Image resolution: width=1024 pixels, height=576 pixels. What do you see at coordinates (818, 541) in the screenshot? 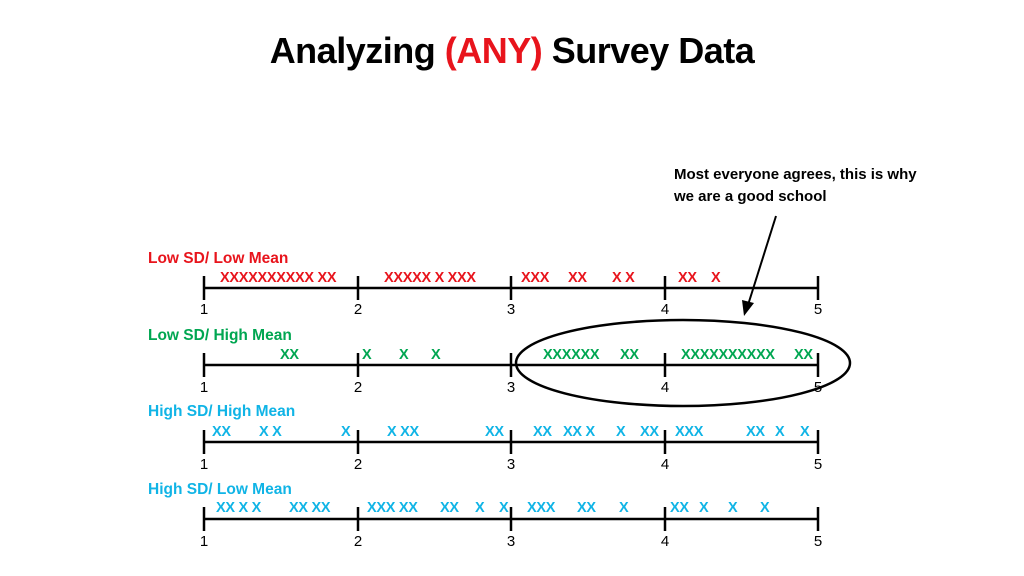
I see `tick-label-4-5: 5` at bounding box center [818, 541].